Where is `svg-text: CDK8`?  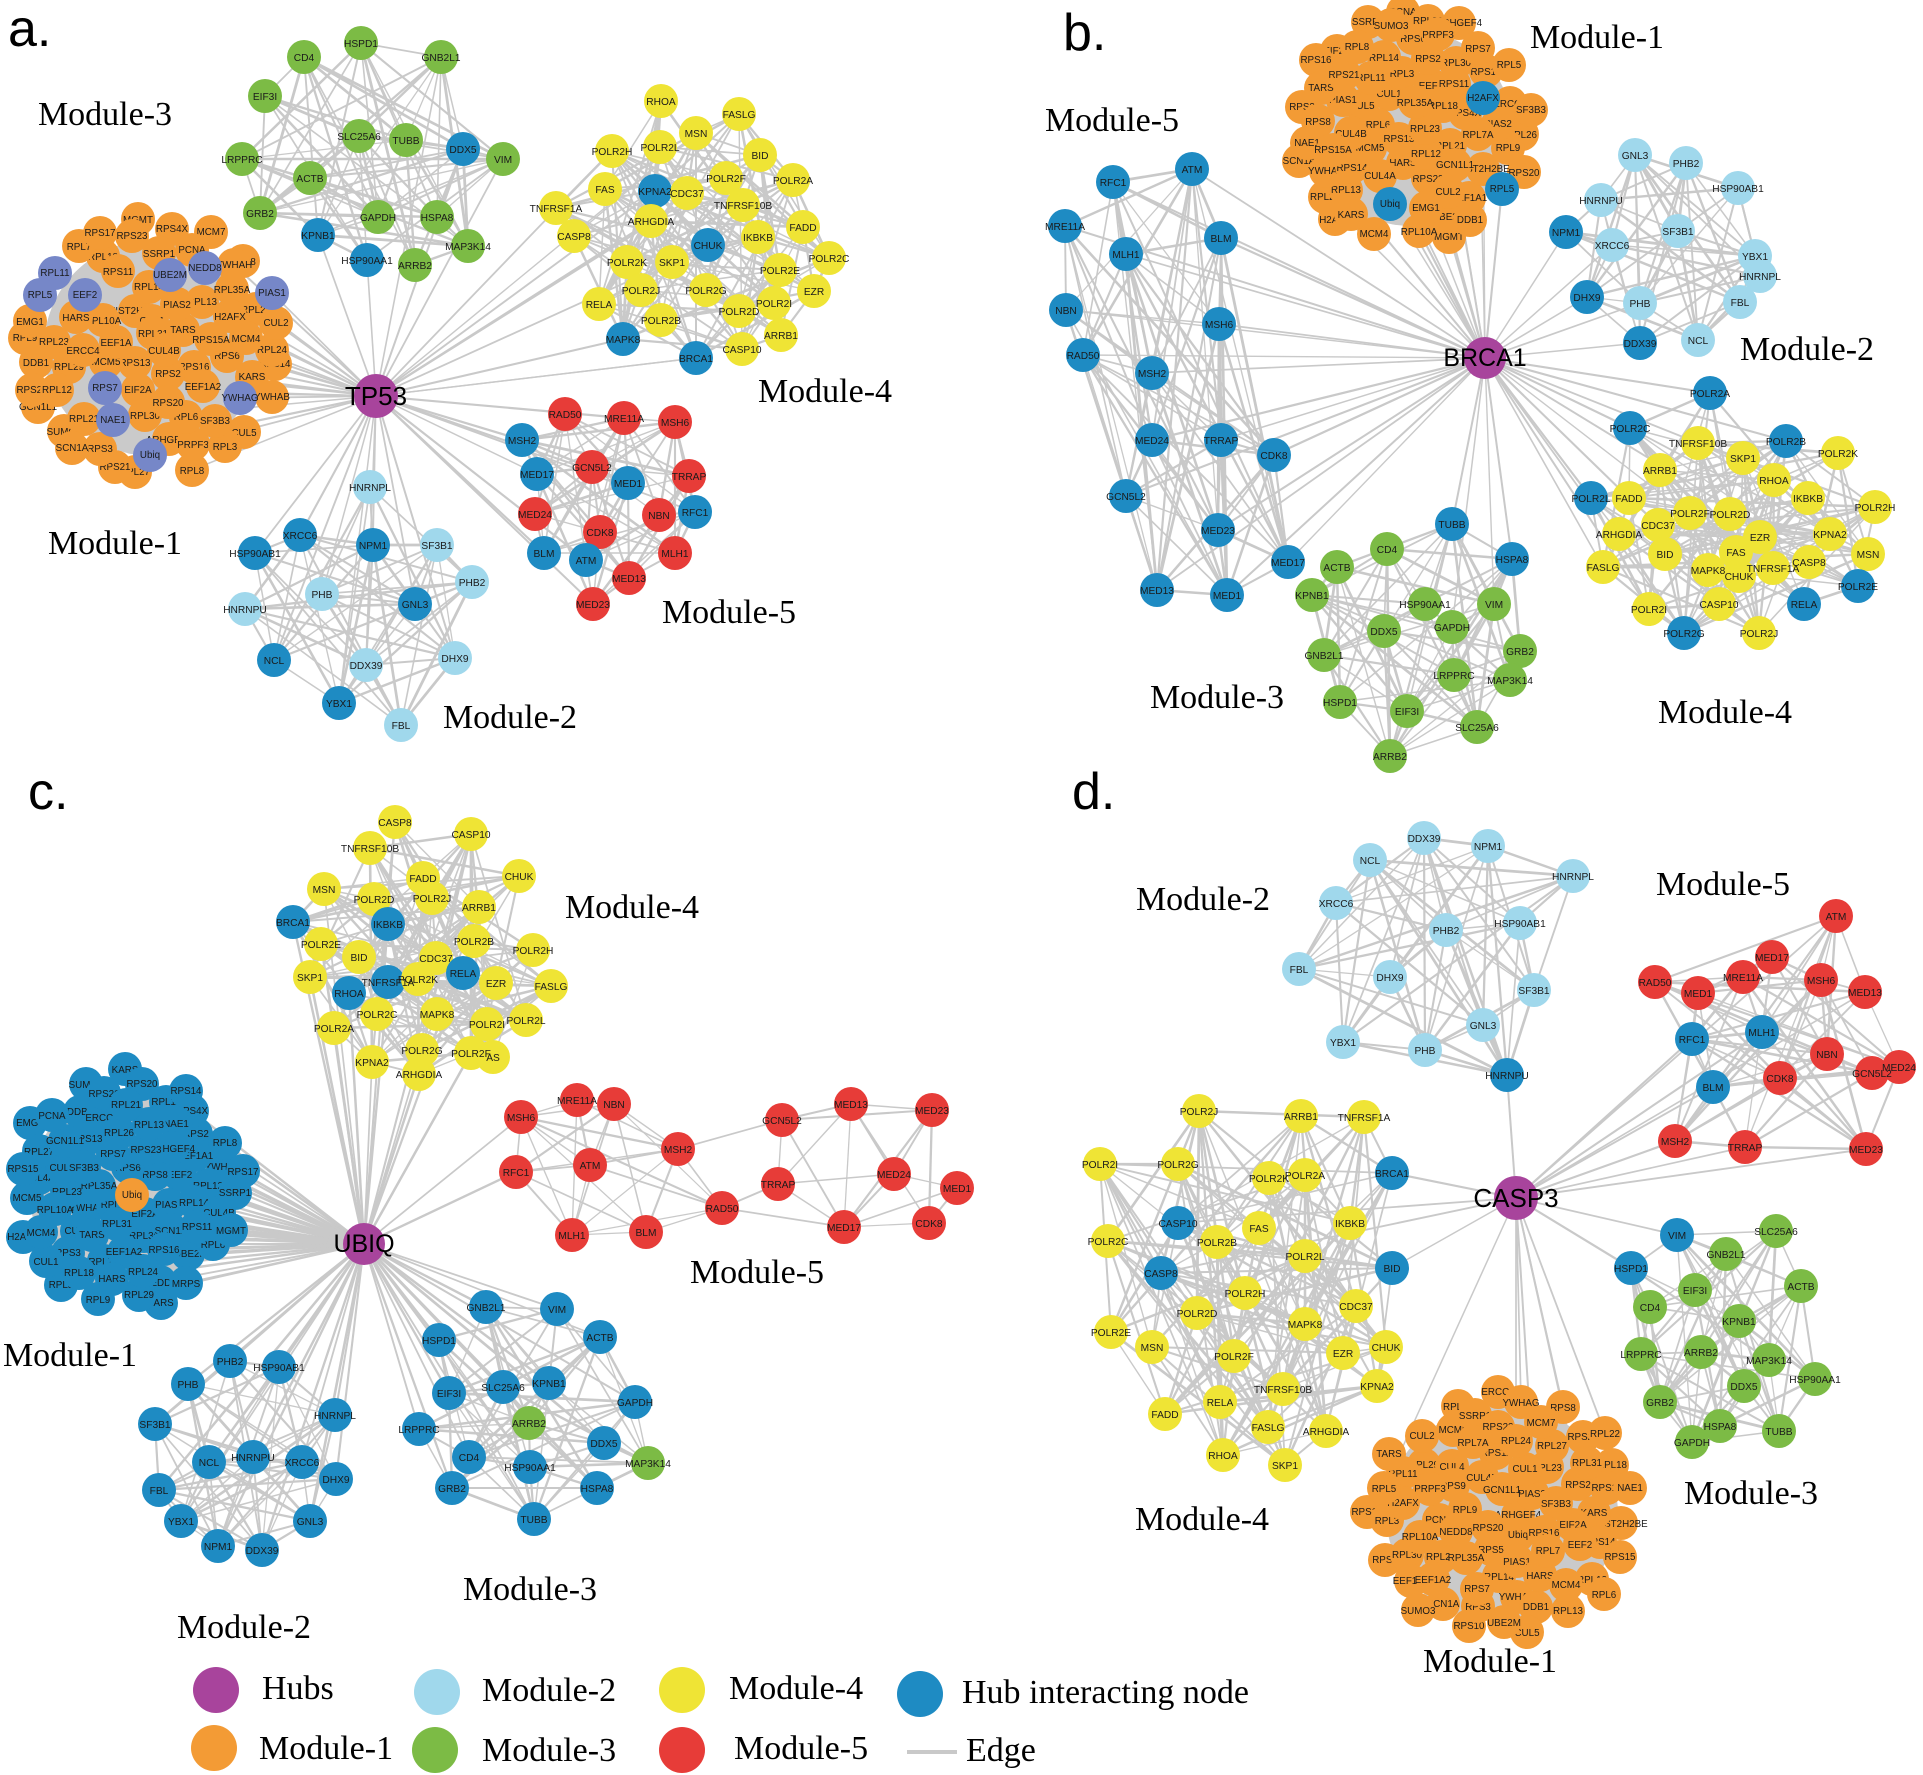
svg-text: CDK8 is located at coordinates (1274, 456).